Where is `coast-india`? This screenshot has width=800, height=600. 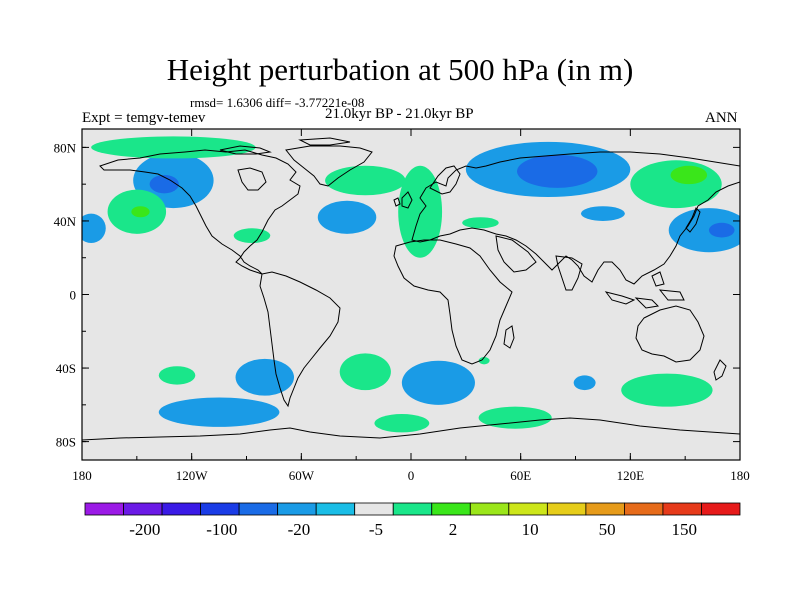 coast-india is located at coordinates (569, 273).